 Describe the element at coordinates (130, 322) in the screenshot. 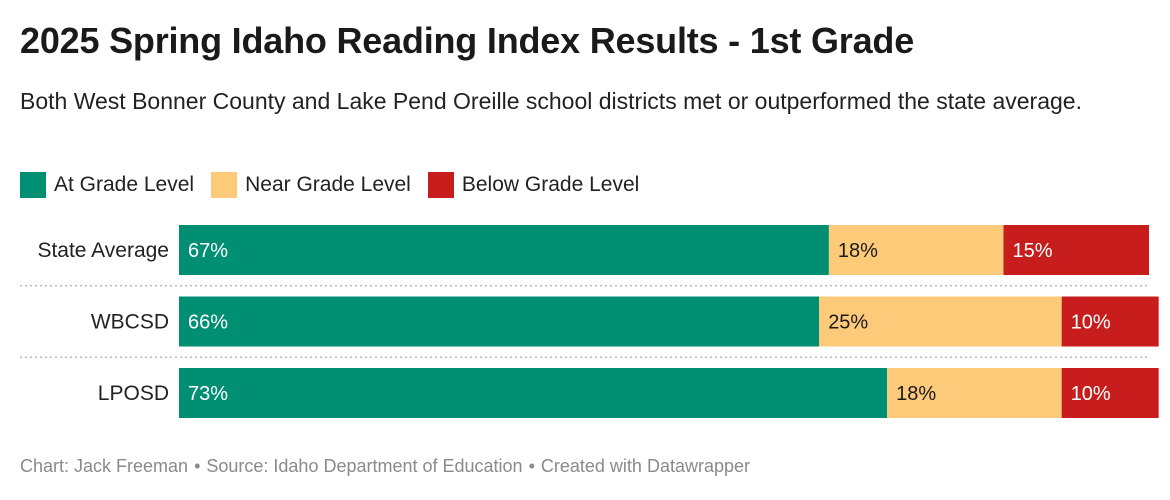

I see `category-label-wbcsd: WBCSD` at that location.